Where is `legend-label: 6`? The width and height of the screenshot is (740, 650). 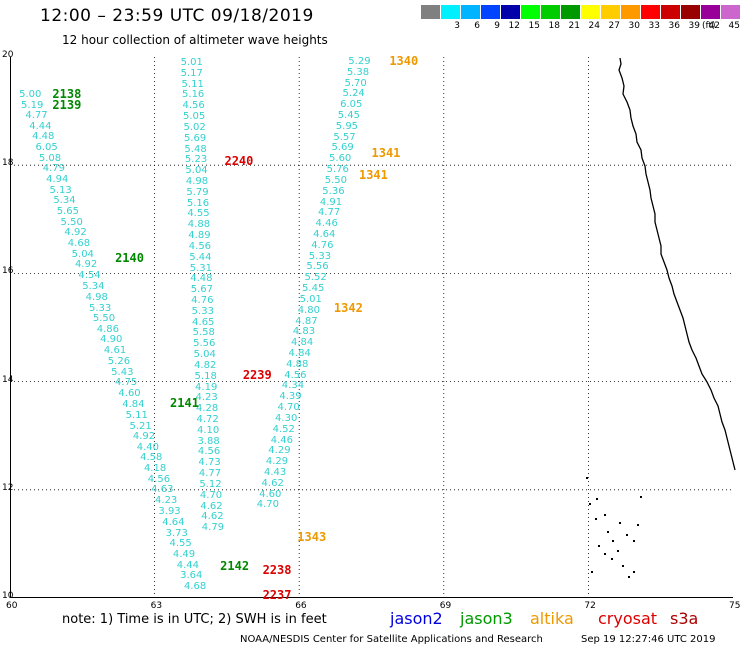
legend-label: 6 is located at coordinates (477, 26).